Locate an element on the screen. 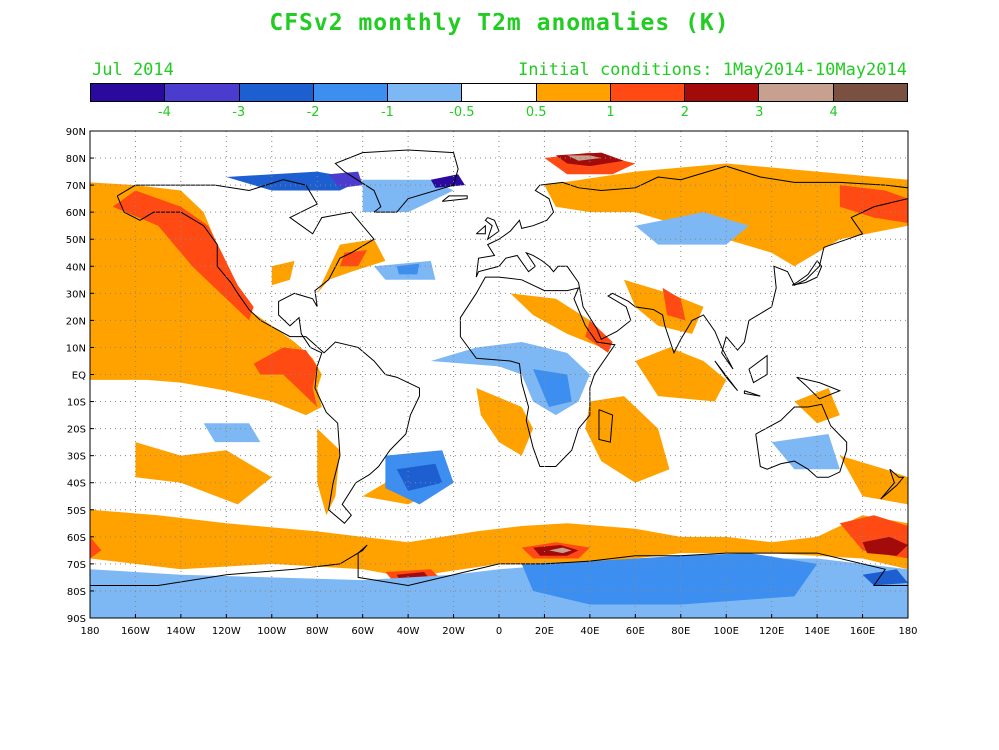 The width and height of the screenshot is (999, 750). longitude-label: 100W is located at coordinates (271, 631).